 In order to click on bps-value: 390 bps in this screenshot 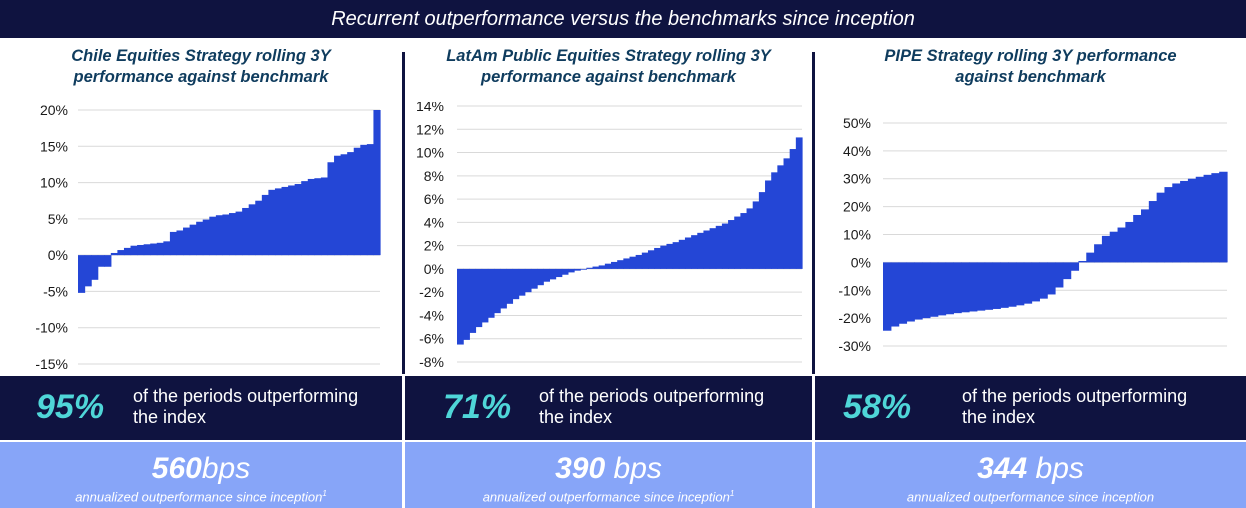, I will do `click(608, 469)`.